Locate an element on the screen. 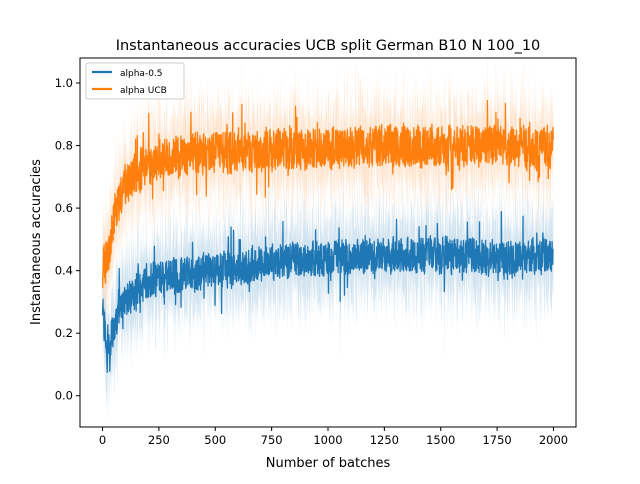 This screenshot has width=640, height=484. x-tick-label: 1000 is located at coordinates (327, 440).